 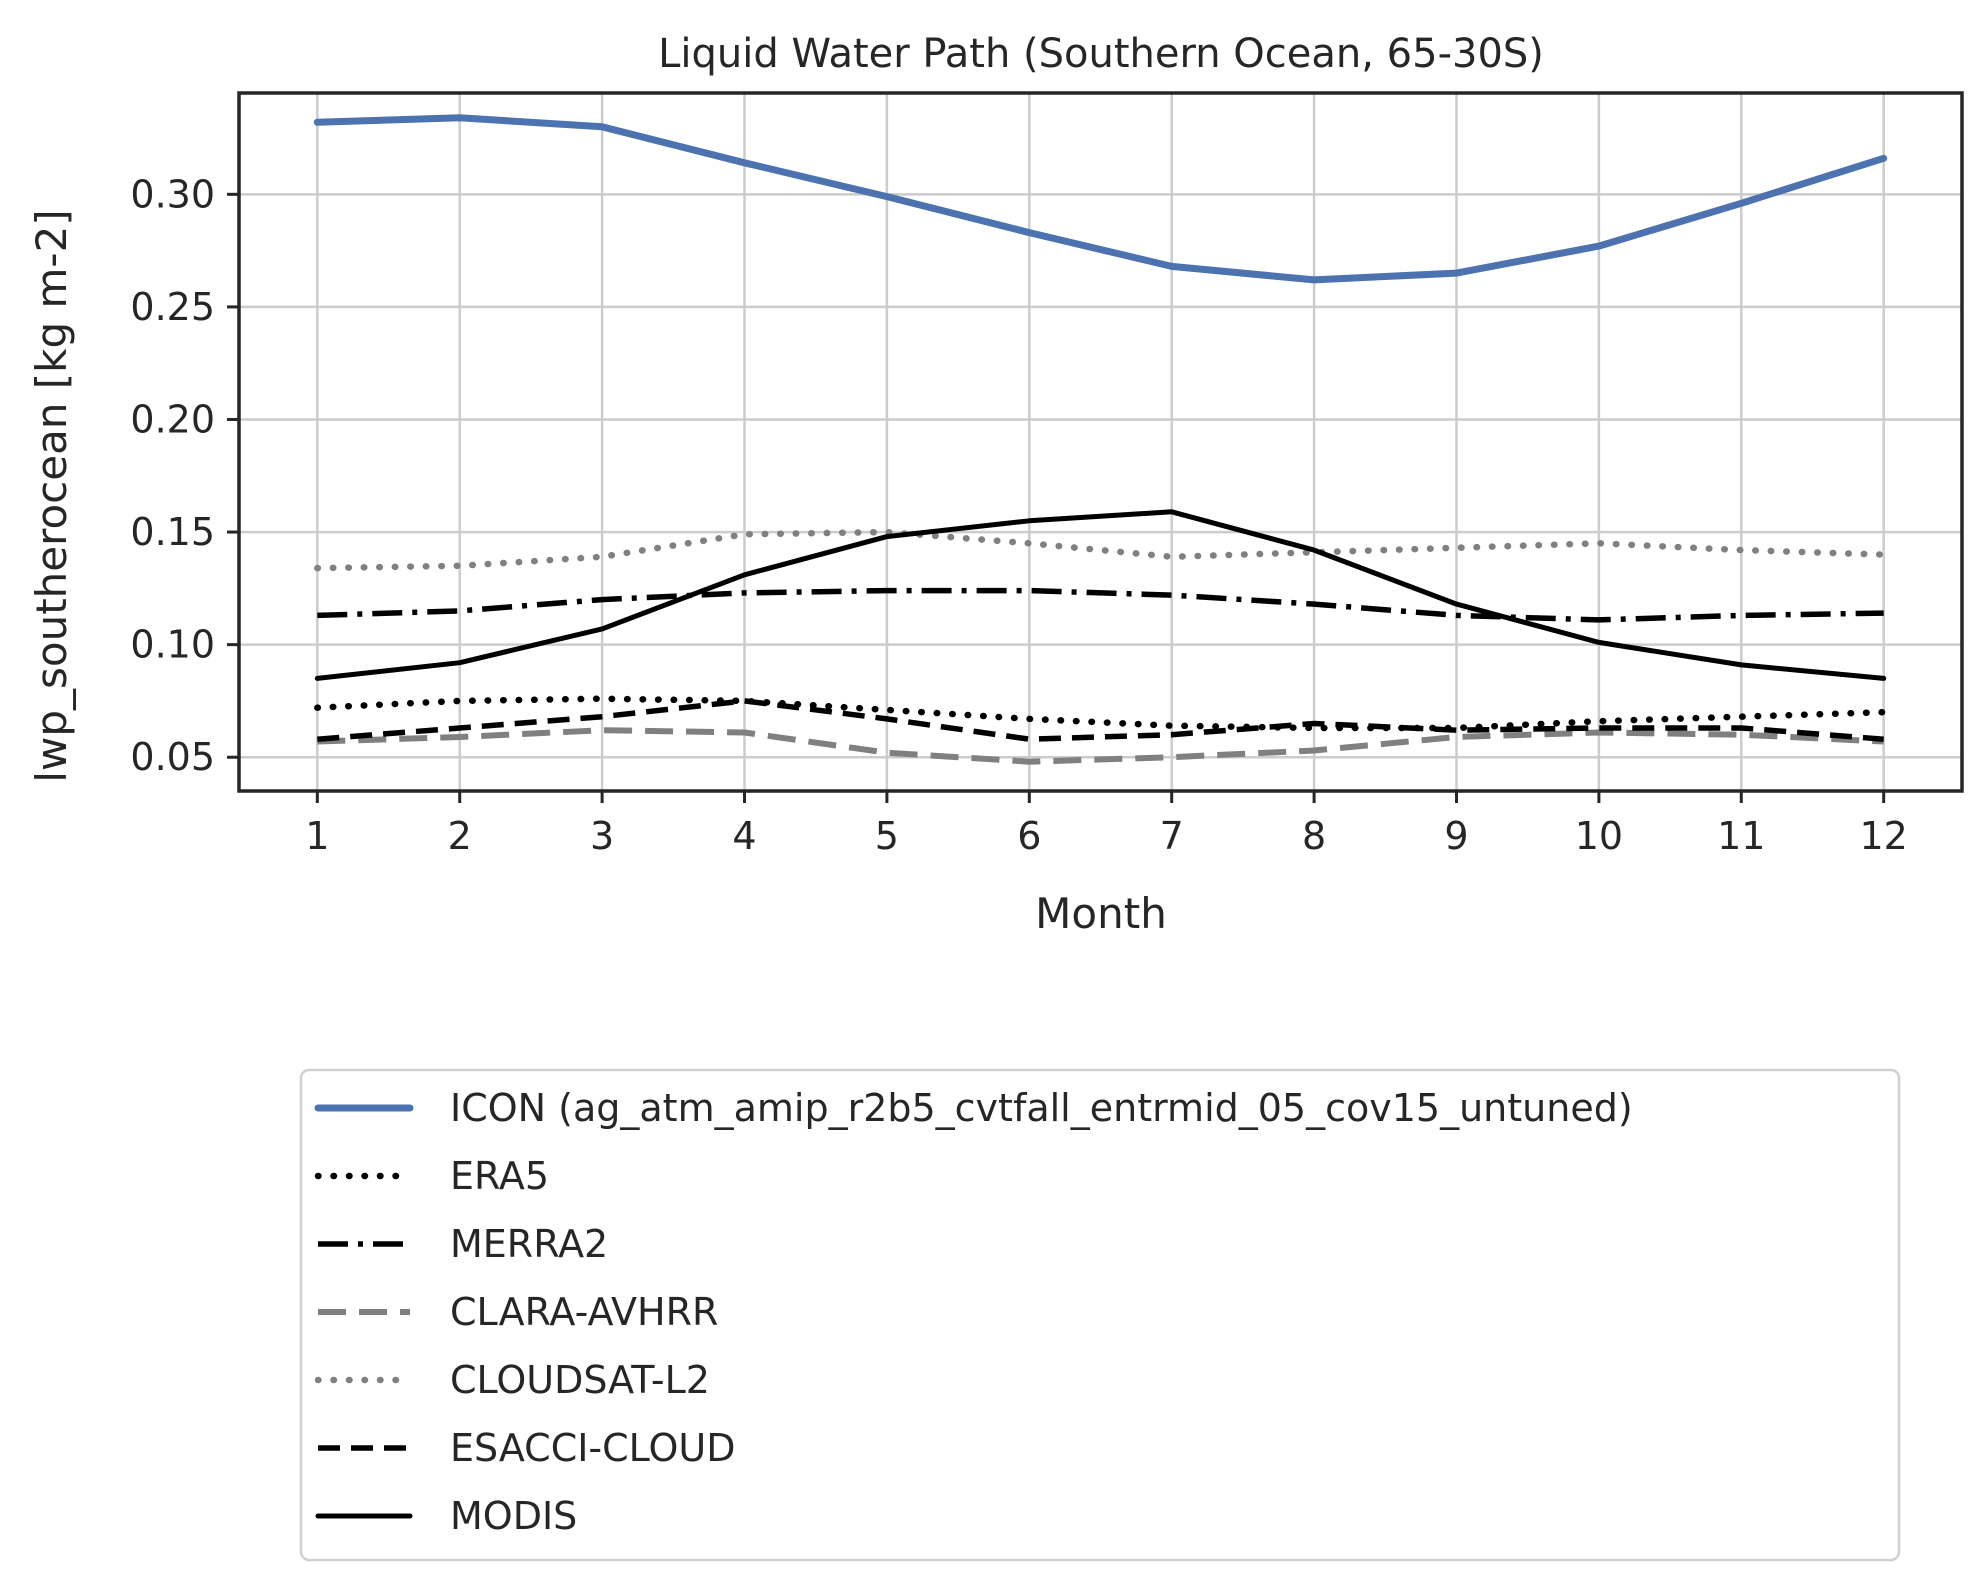 What do you see at coordinates (172, 419) in the screenshot?
I see `y-tick-label: 0.20` at bounding box center [172, 419].